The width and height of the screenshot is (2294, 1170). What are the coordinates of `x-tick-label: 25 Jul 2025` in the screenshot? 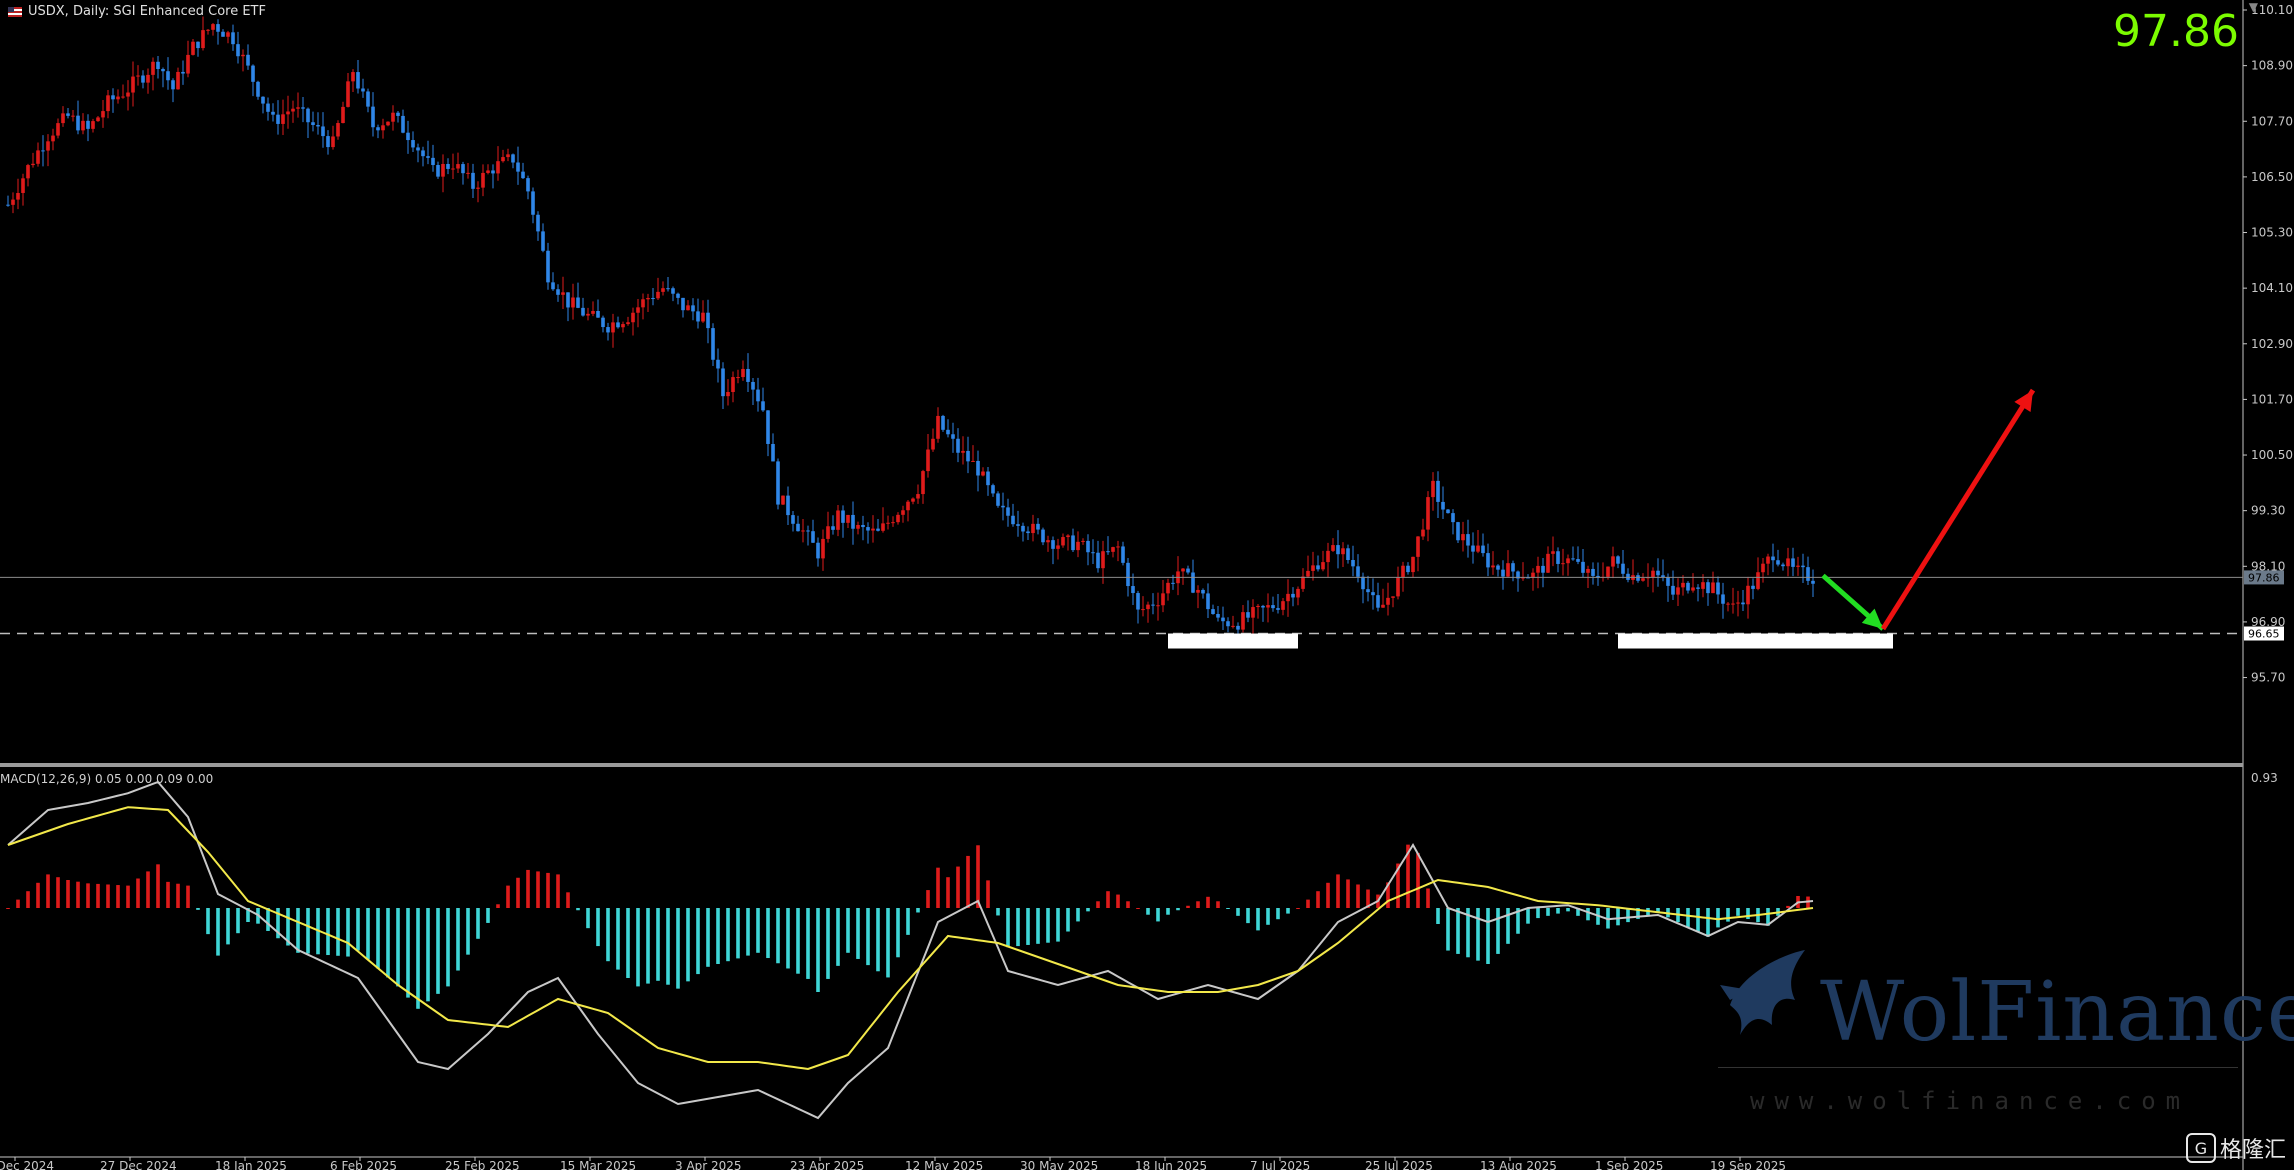 It's located at (1399, 1164).